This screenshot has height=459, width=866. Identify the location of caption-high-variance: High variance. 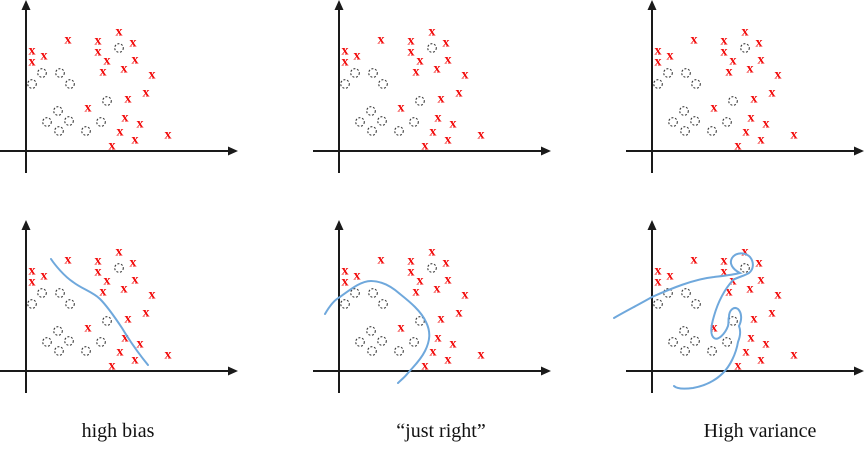
(760, 431).